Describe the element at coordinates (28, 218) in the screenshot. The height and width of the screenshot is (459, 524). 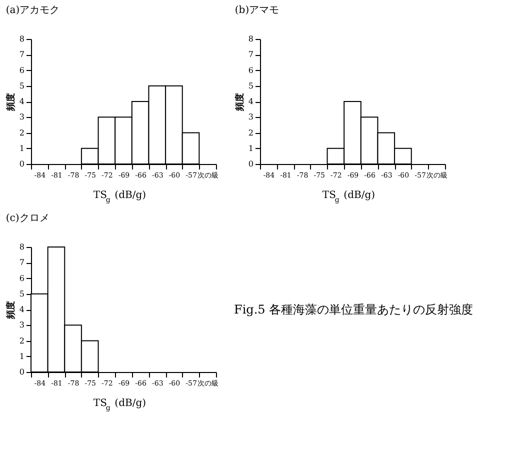
I see `chart-title: (c)クロメ` at that location.